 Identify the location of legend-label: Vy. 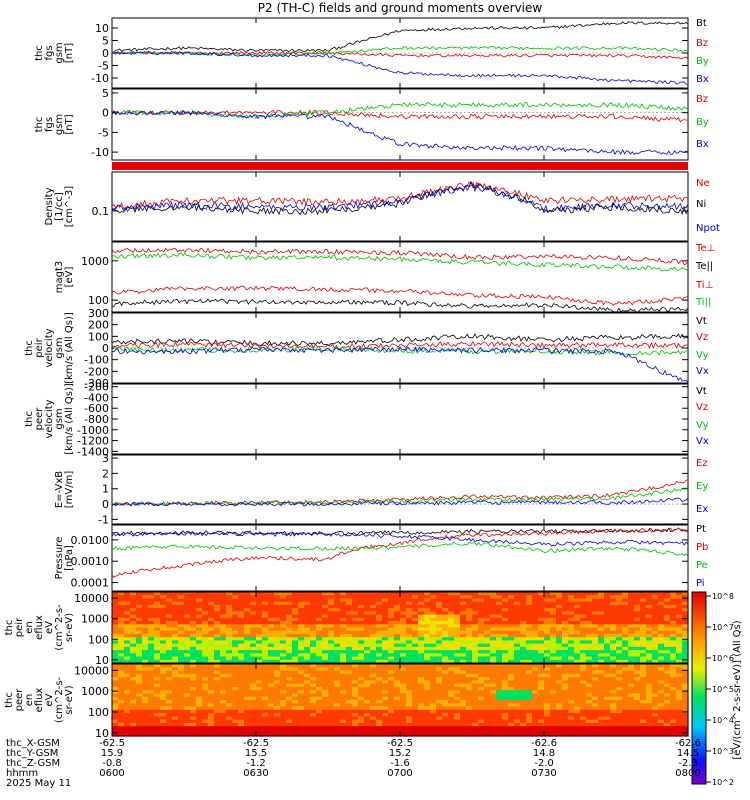
(702, 355).